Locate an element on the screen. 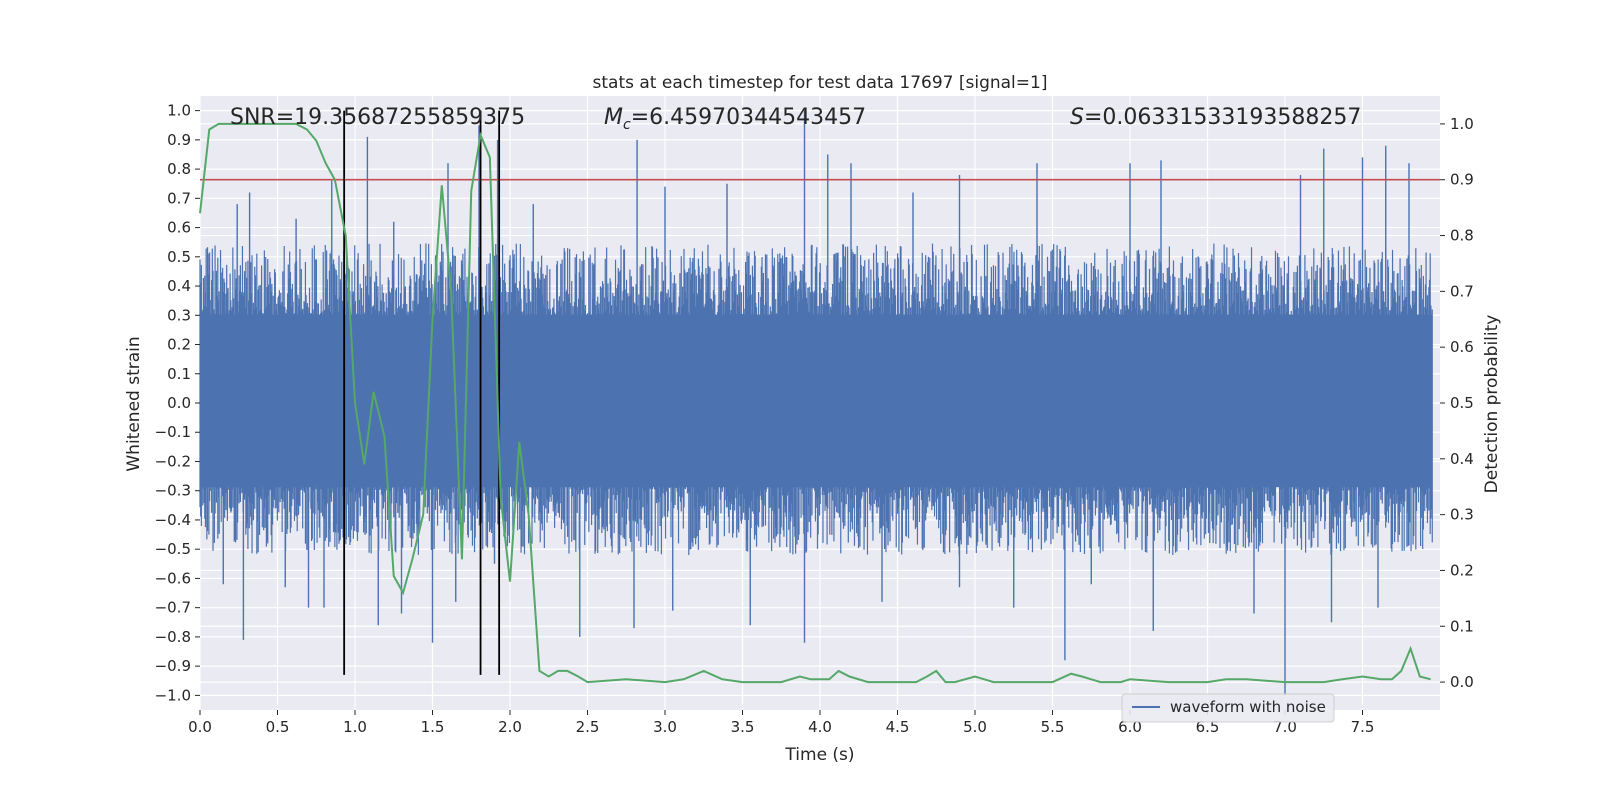 The image size is (1600, 800). x-tick-label: 0.0 is located at coordinates (200, 727).